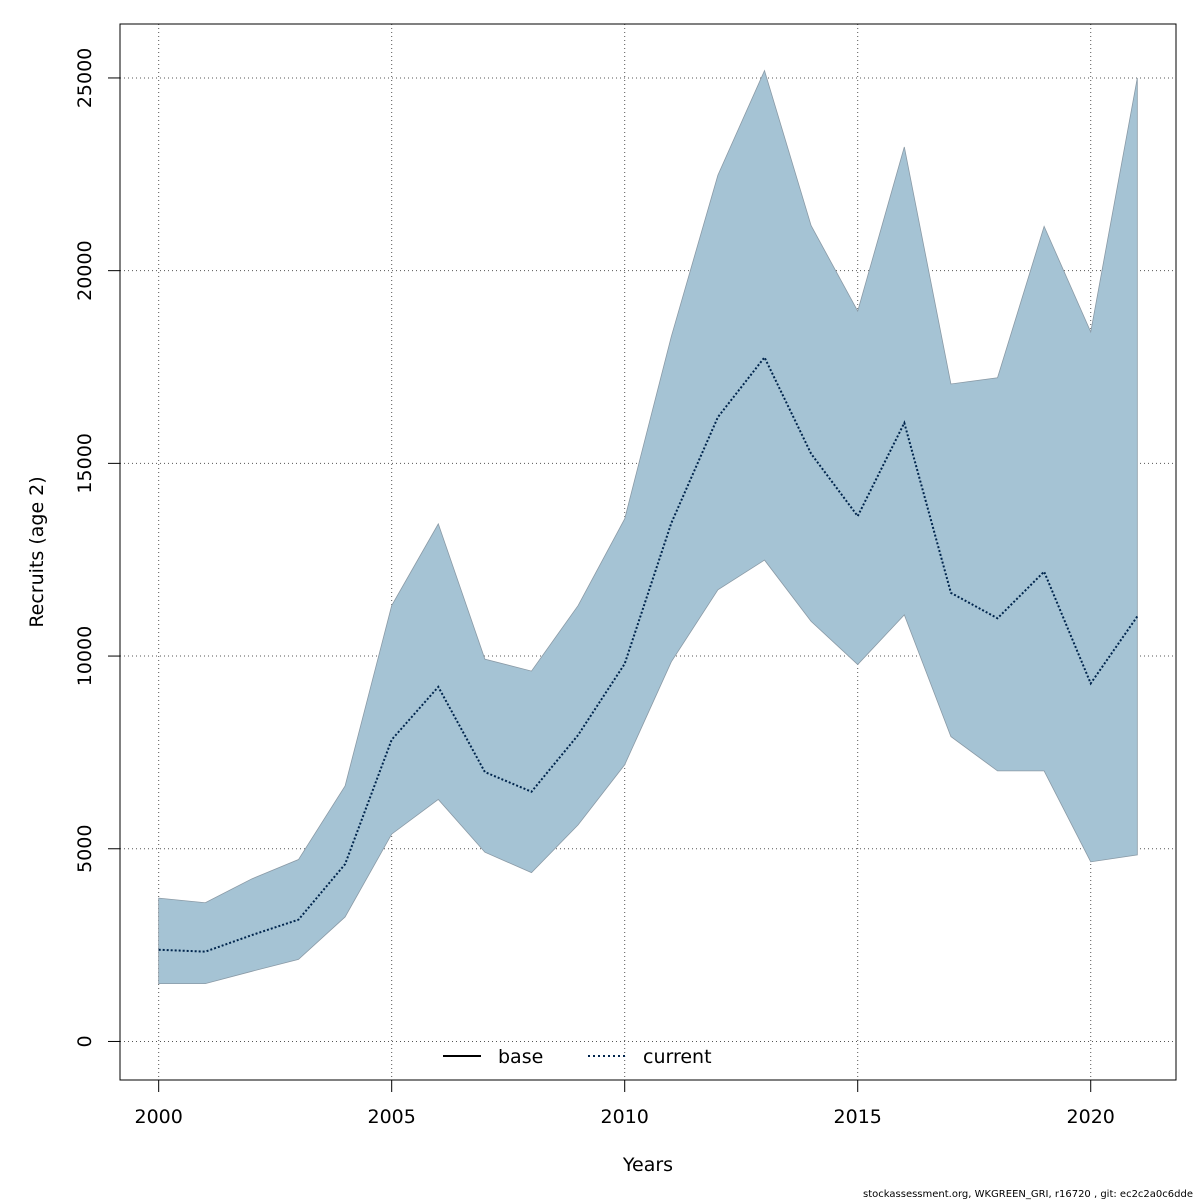 This screenshot has width=1200, height=1200. I want to click on y-axis-title: Recruits (age 2), so click(37, 551).